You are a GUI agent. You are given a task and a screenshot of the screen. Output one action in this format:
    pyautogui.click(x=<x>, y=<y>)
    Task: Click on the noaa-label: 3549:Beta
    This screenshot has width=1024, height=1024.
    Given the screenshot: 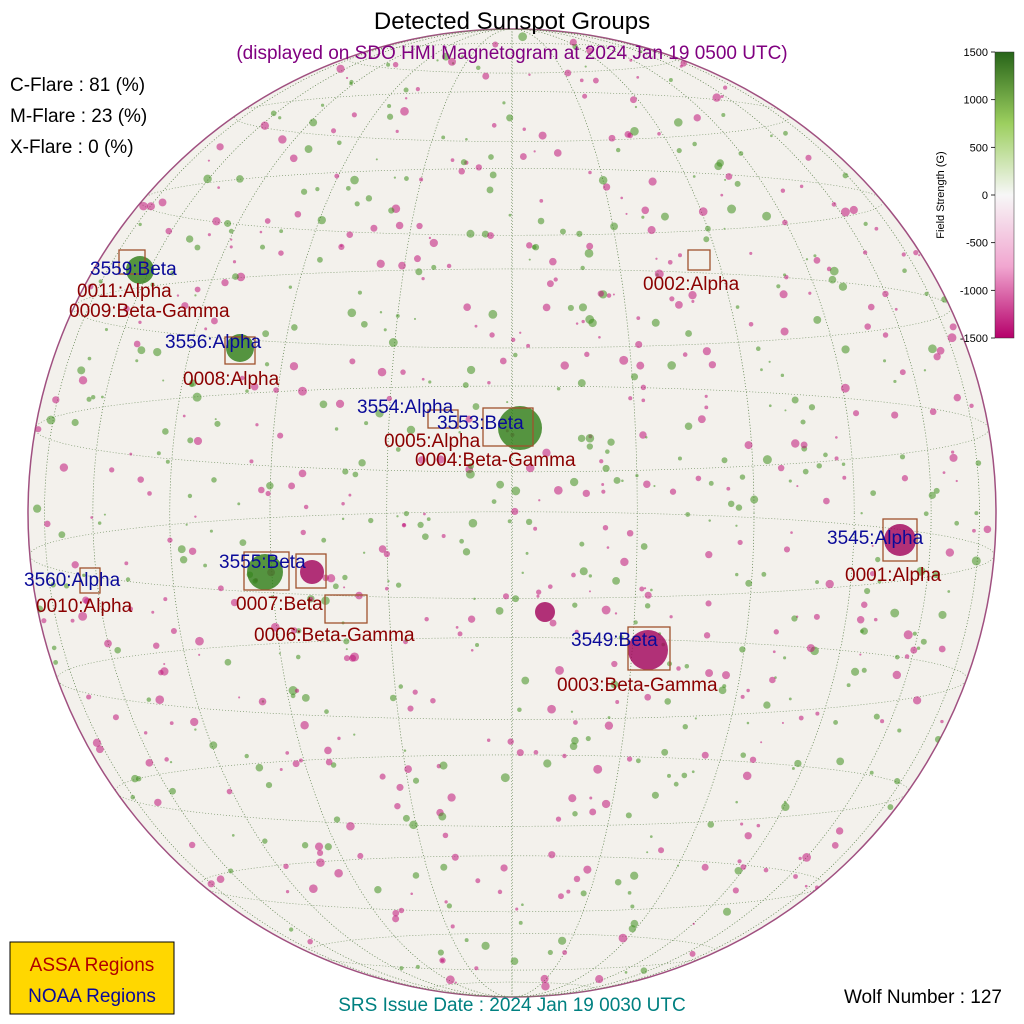 What is the action you would take?
    pyautogui.click(x=614, y=640)
    